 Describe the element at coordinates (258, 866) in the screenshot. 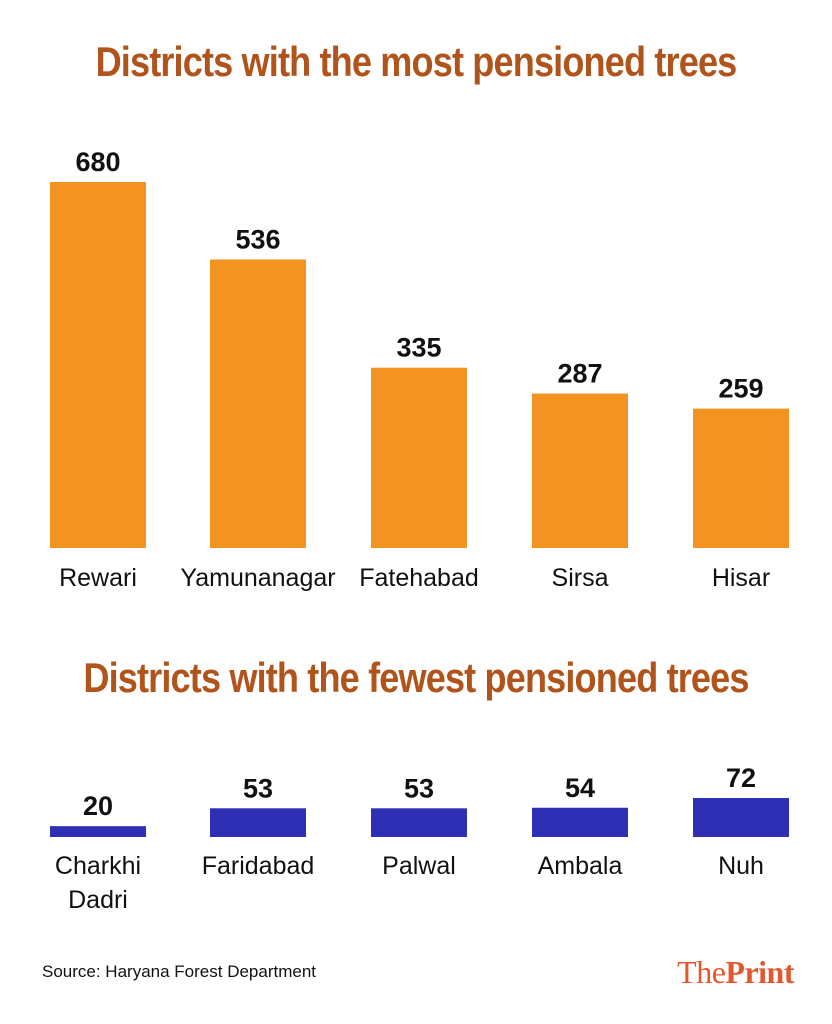

I see `category-label: Faridabad` at that location.